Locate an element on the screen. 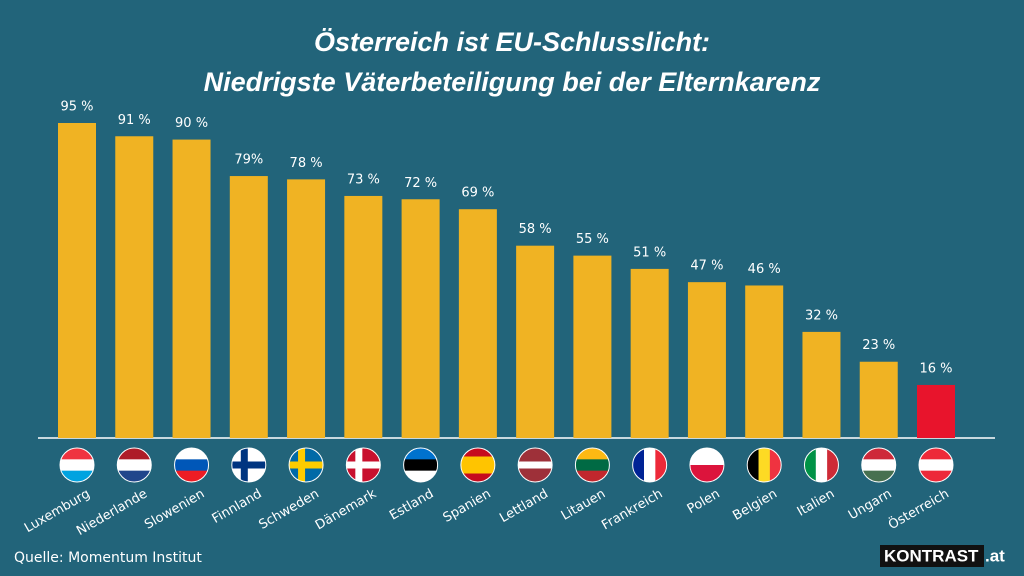 The height and width of the screenshot is (576, 1024). value-label: 72 % is located at coordinates (420, 183).